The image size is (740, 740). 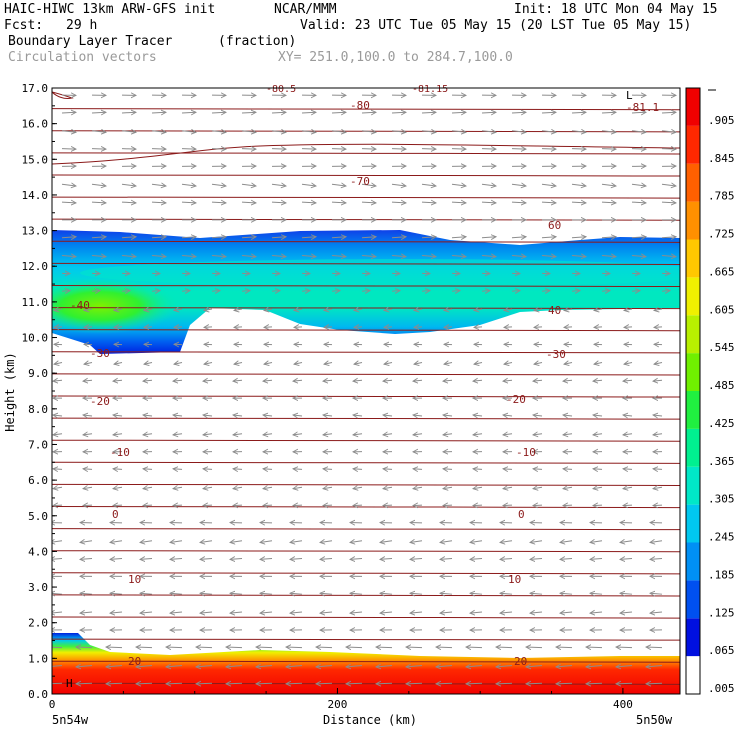 What do you see at coordinates (721, 347) in the screenshot?
I see `colorbar-label: .545` at bounding box center [721, 347].